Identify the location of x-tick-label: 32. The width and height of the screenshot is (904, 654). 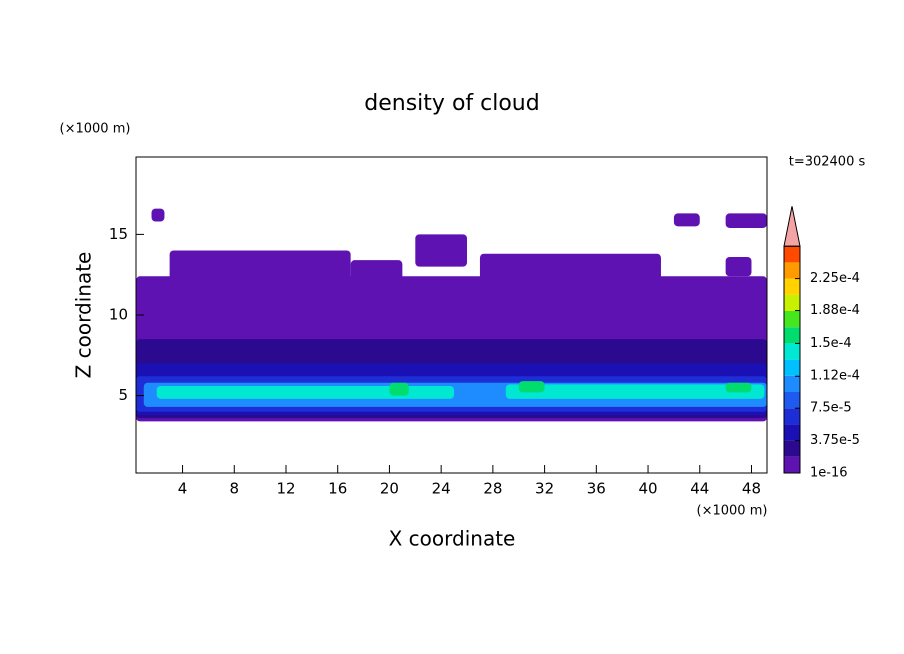
(544, 489).